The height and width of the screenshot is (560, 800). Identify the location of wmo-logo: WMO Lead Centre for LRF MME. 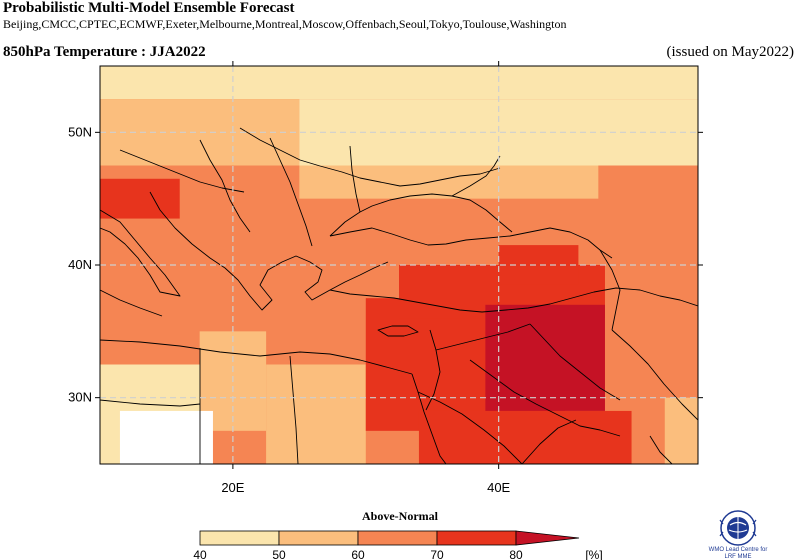
(738, 535).